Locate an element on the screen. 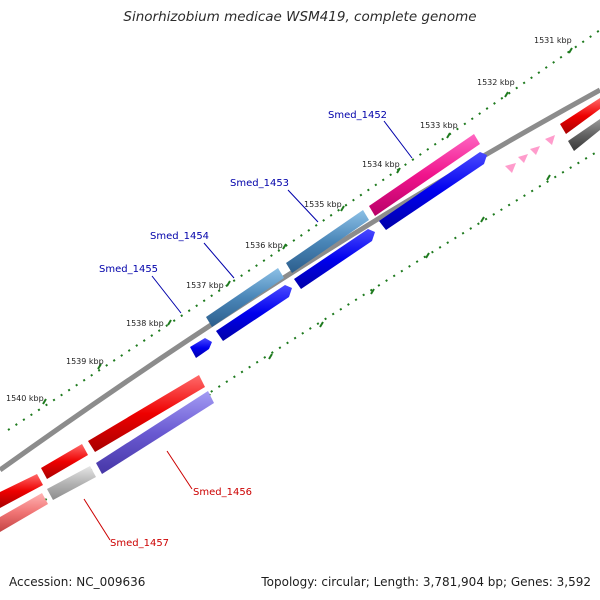 The width and height of the screenshot is (600, 600). gene-label-smed-1454: Smed_1454 is located at coordinates (179, 236).